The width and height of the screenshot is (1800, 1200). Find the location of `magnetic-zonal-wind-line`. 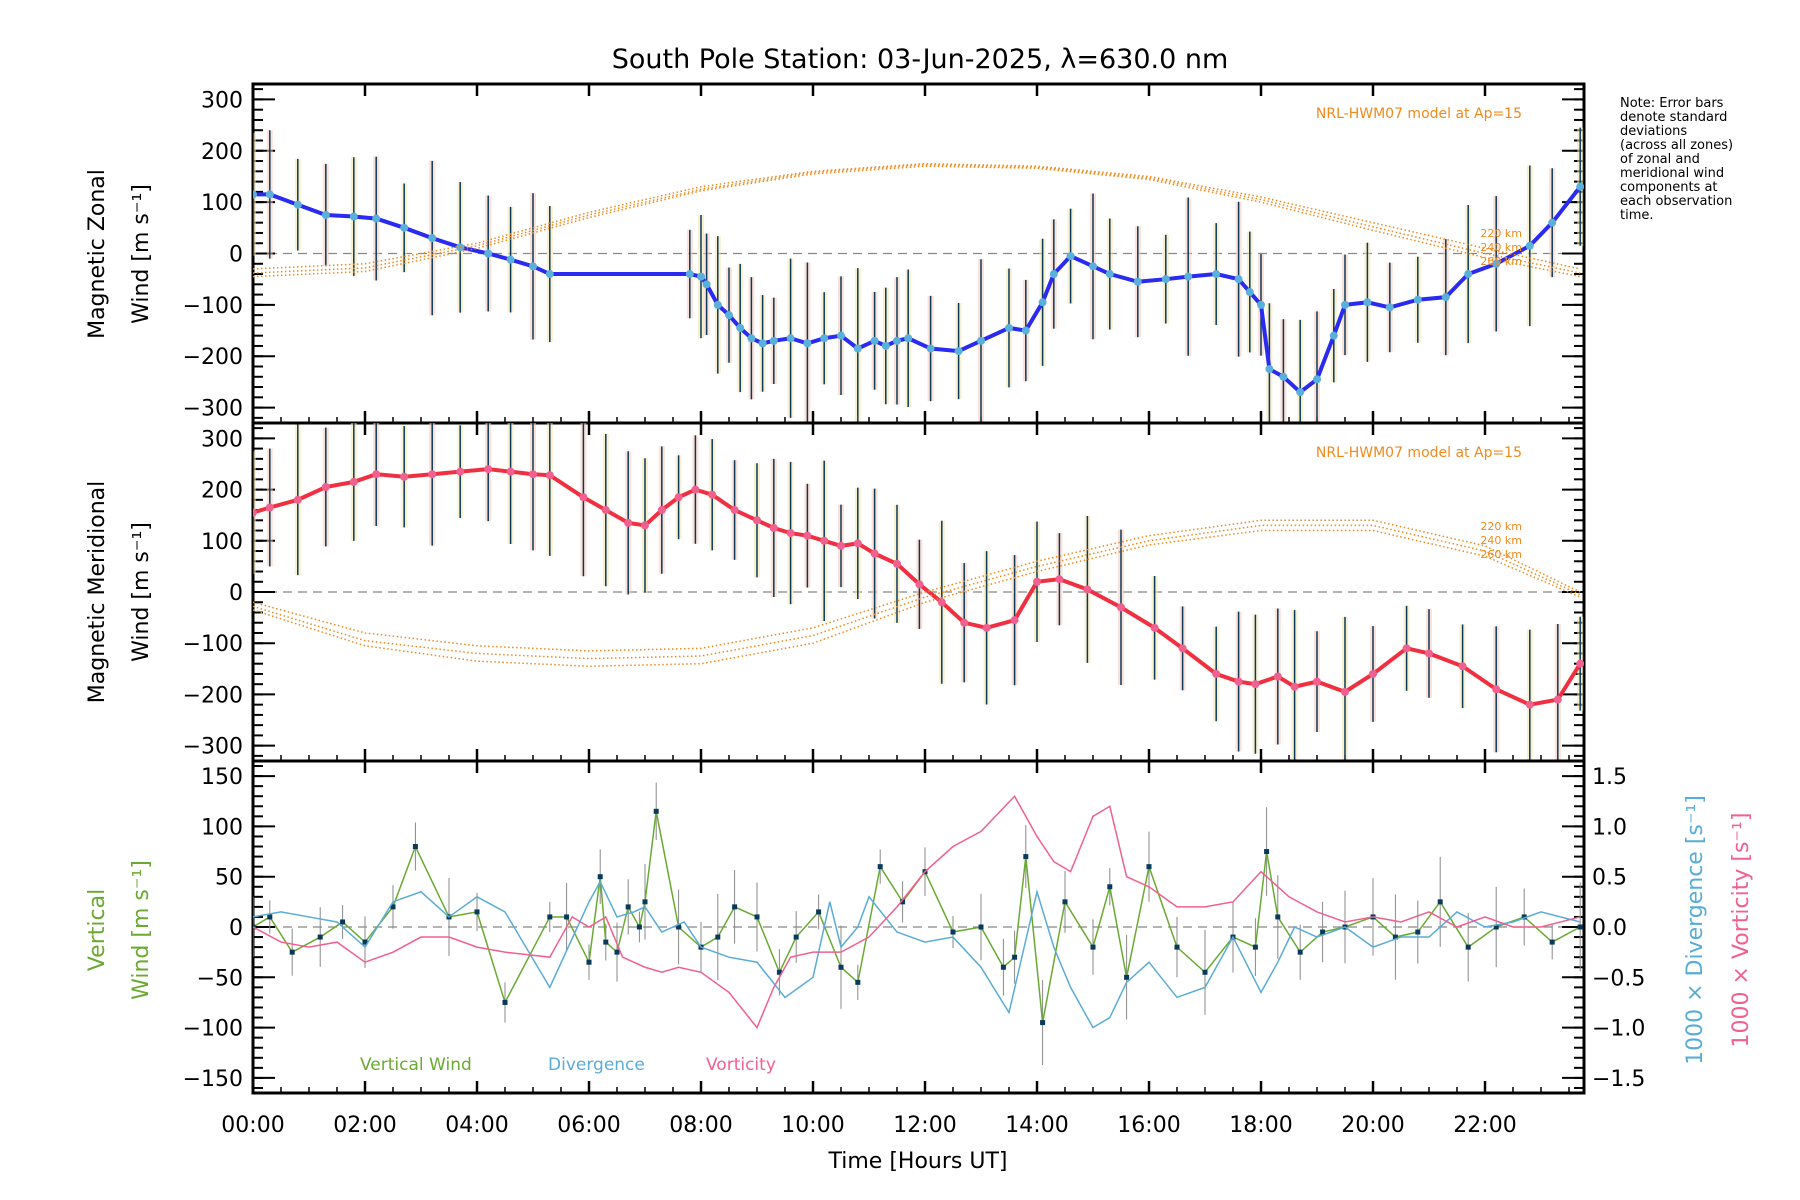

magnetic-zonal-wind-line is located at coordinates (917, 290).